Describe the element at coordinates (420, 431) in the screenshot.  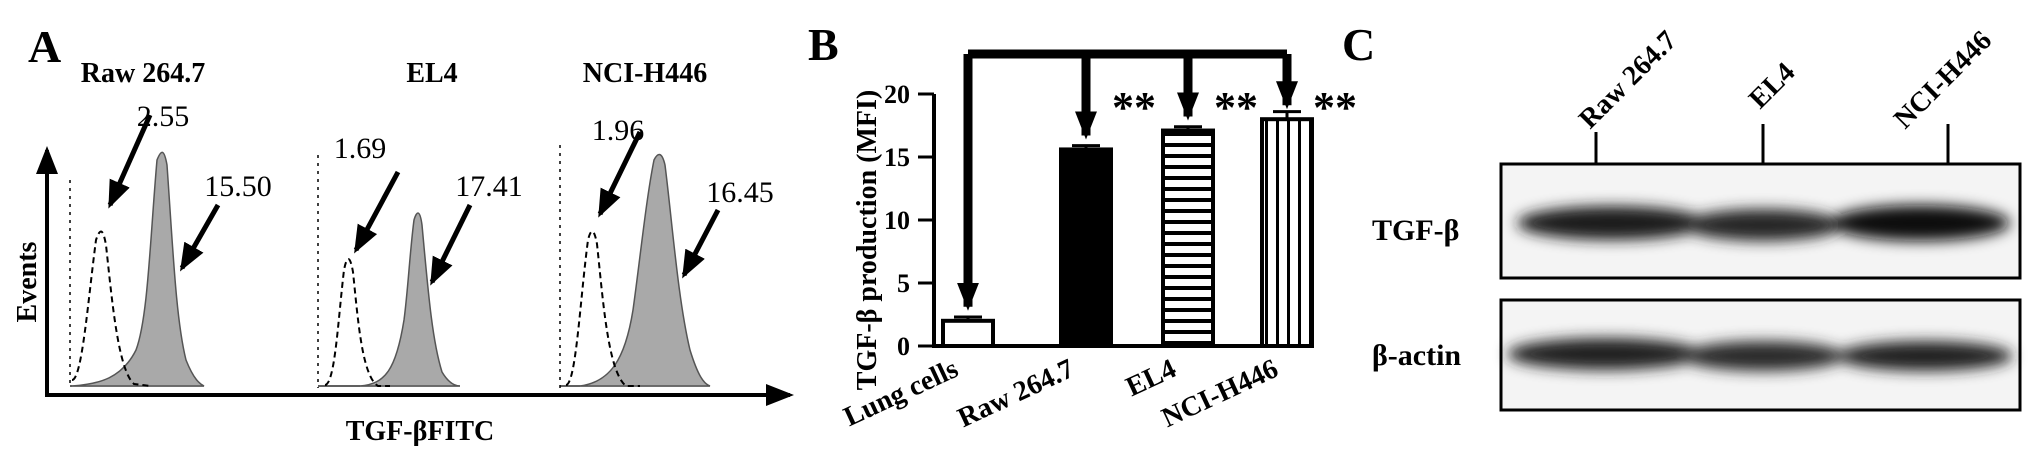
I see `fitc-axis-label: TGF-βFITC` at that location.